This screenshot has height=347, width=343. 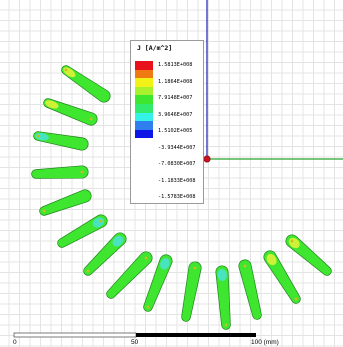 I want to click on legend-label: -1.5783E+008, so click(x=177, y=197).